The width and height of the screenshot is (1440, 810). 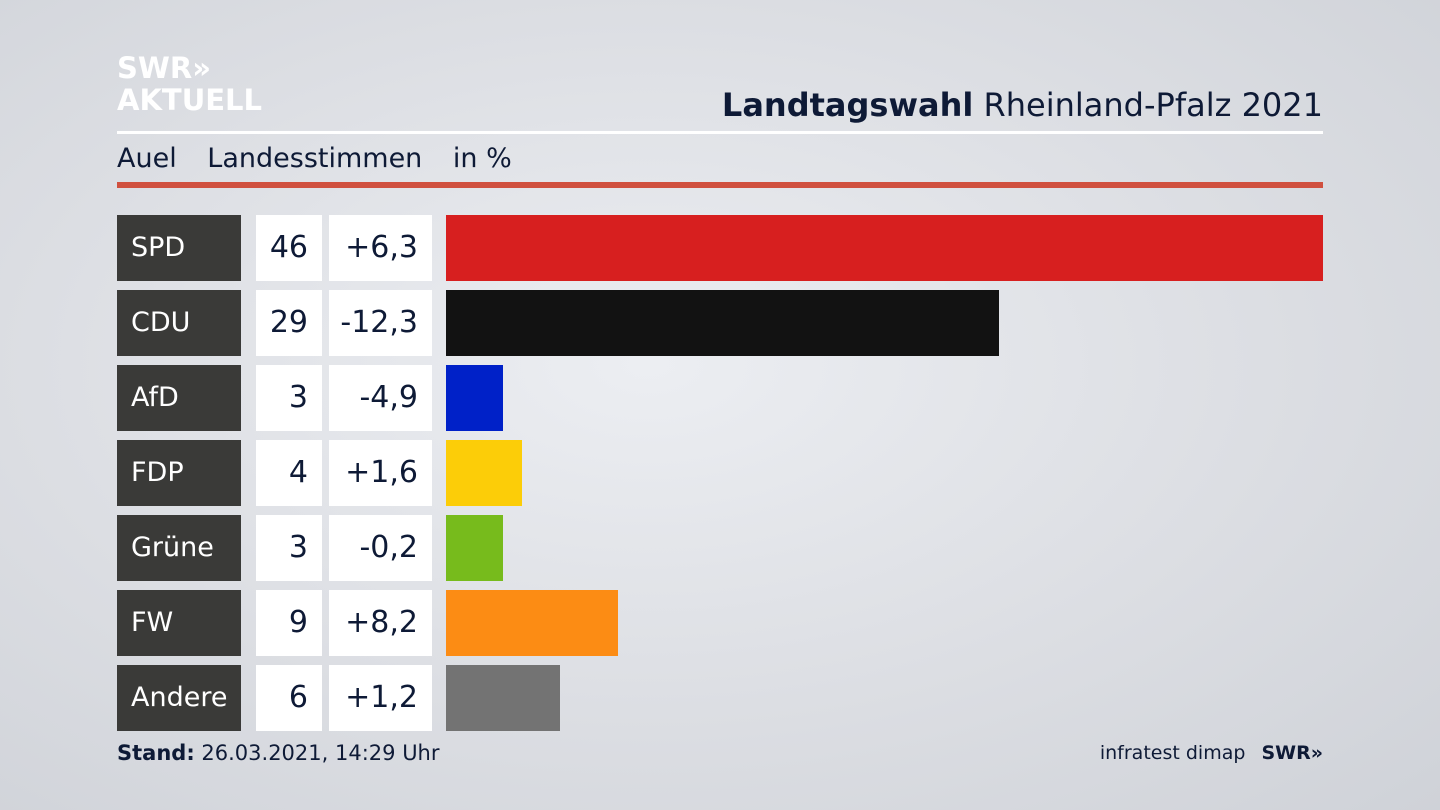 I want to click on source-credit: infratest dimap SWR», so click(x=1211, y=753).